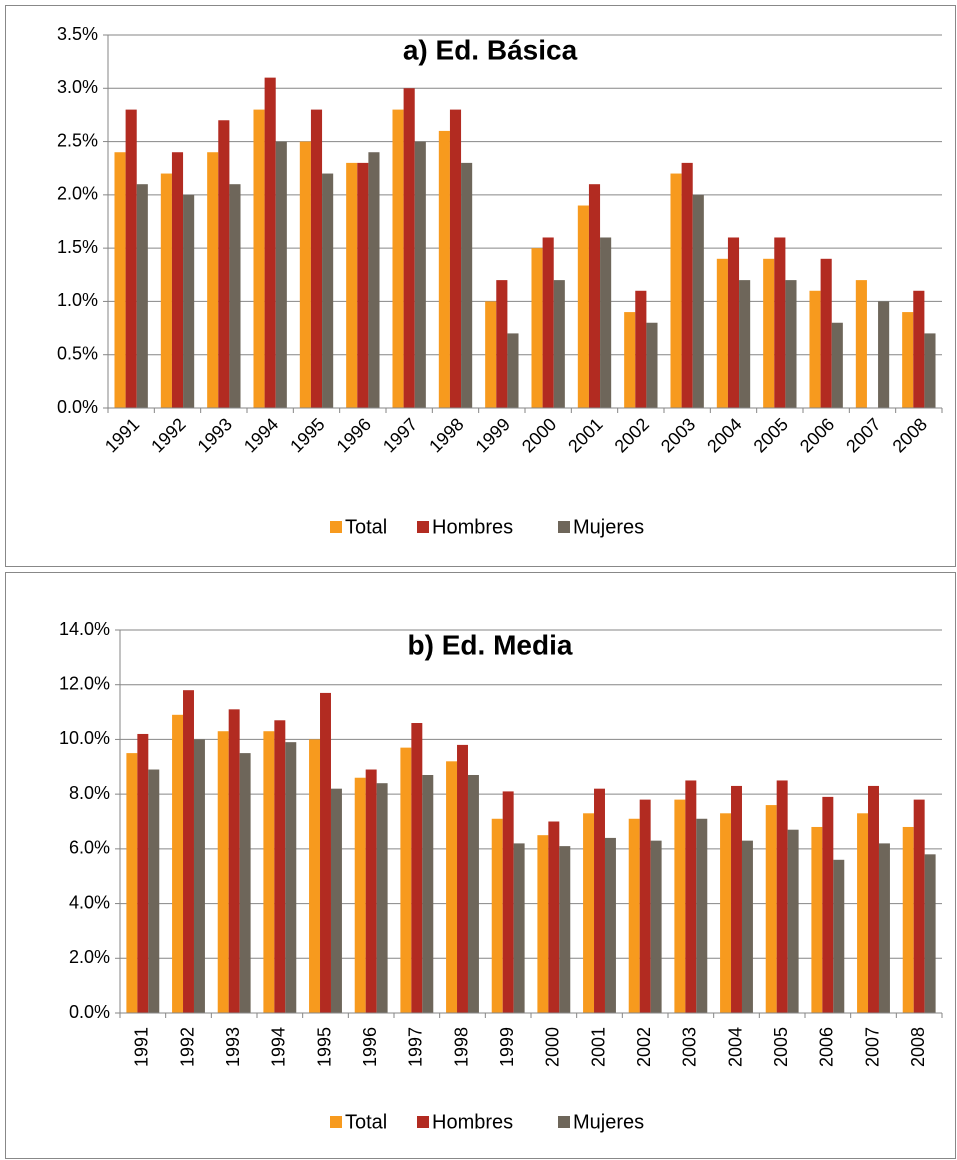 The height and width of the screenshot is (1160, 957). Describe the element at coordinates (279, 1047) in the screenshot. I see `x-tick-label: 1994` at that location.